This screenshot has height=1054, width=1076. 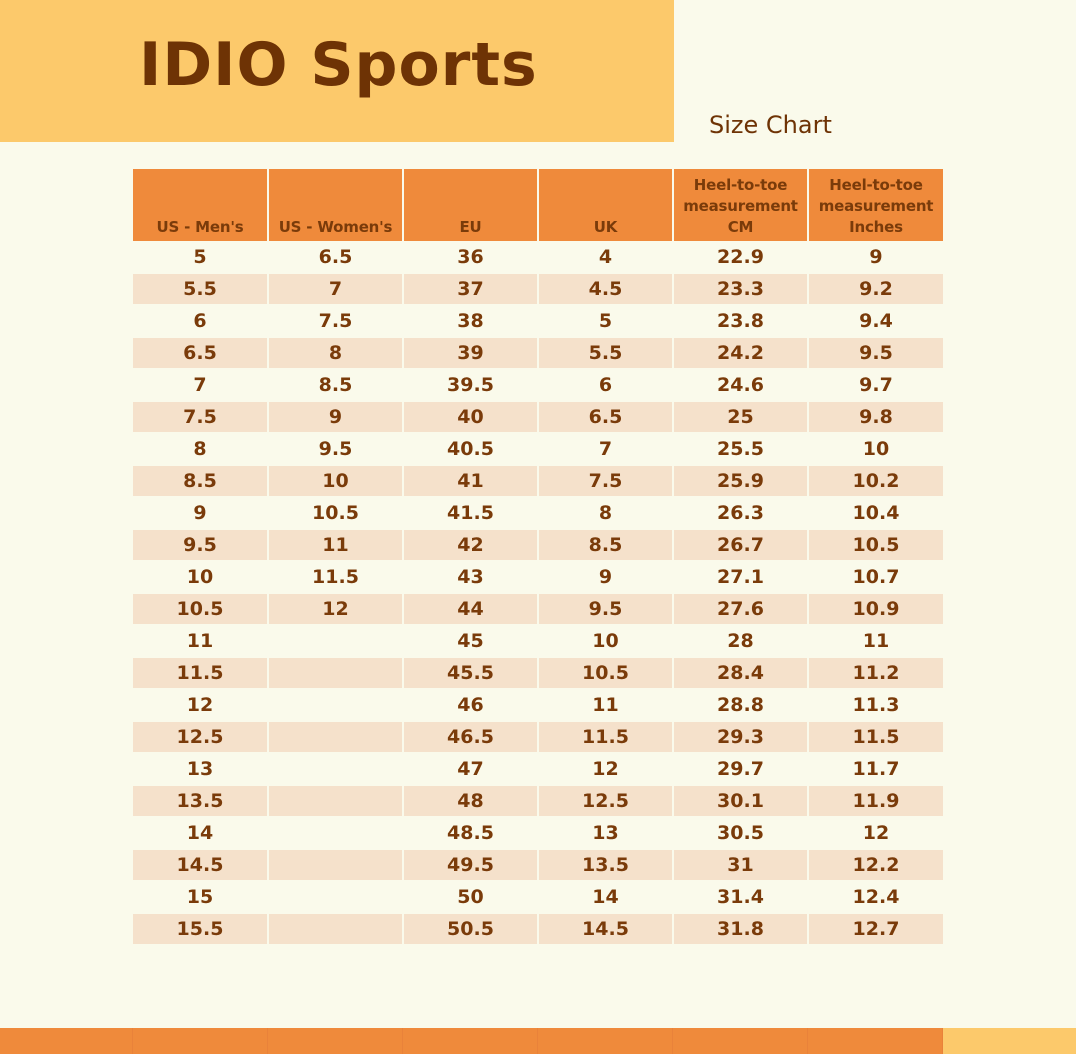 What do you see at coordinates (741, 833) in the screenshot?
I see `cell-heel-to-toe-cm: 30.5` at bounding box center [741, 833].